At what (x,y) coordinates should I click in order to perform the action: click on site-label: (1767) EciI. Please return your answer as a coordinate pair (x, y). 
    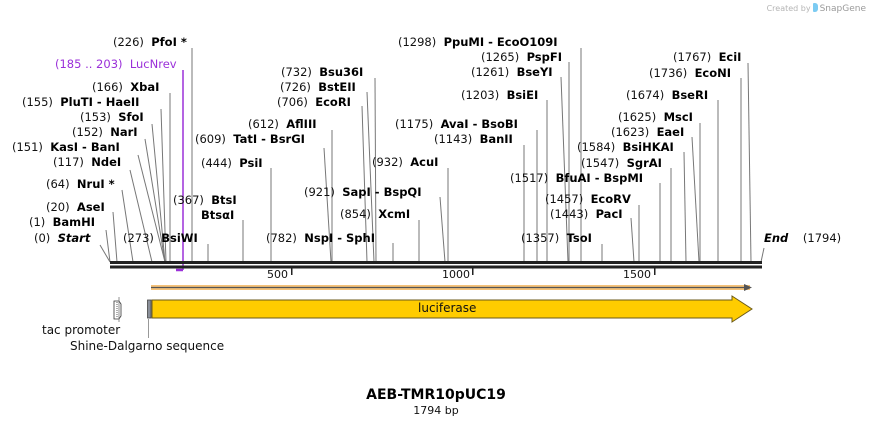
    Looking at the image, I should click on (707, 57).